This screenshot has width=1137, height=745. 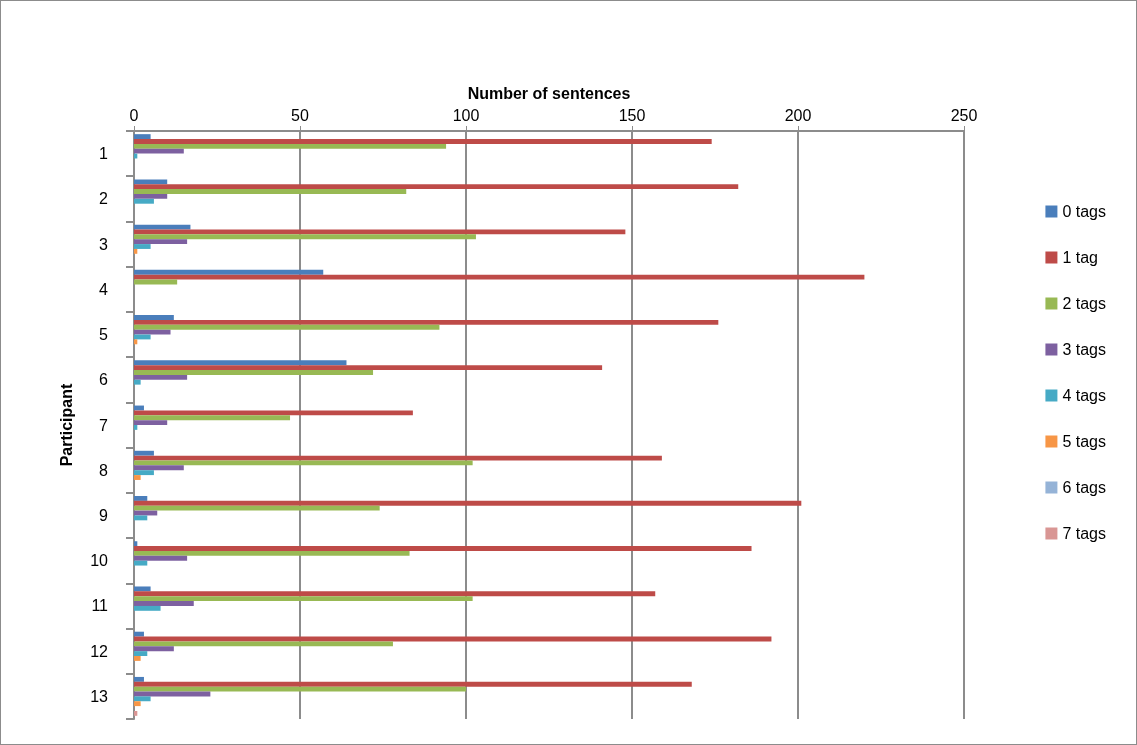 What do you see at coordinates (66, 424) in the screenshot?
I see `y-axis-title: Participant` at bounding box center [66, 424].